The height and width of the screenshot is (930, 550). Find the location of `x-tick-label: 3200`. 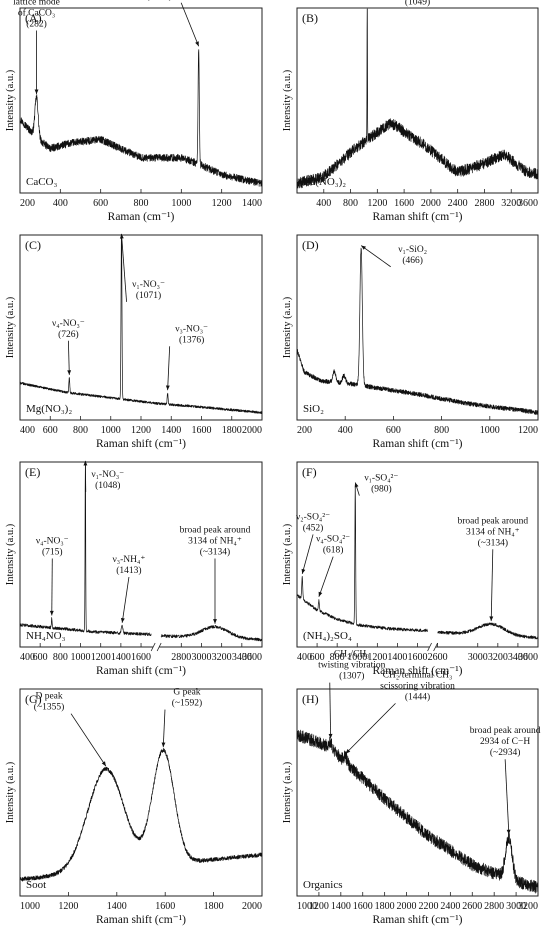

x-tick-label: 3200 is located at coordinates (498, 657).